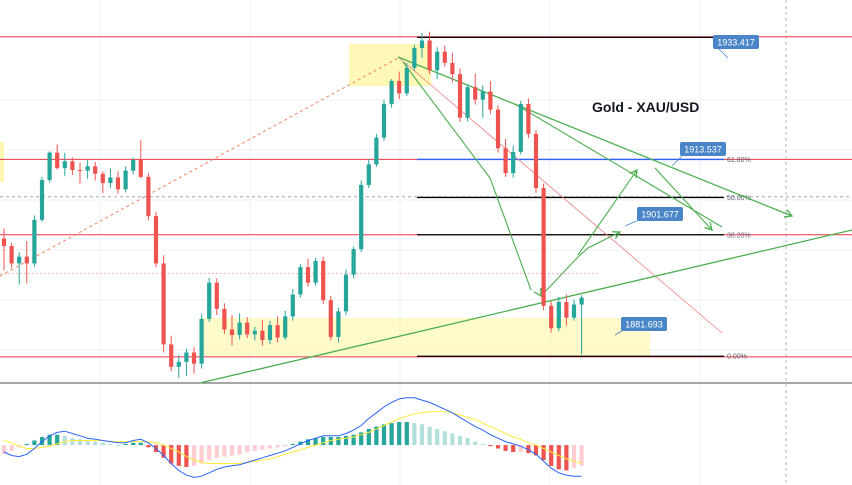  What do you see at coordinates (788, 213) in the screenshot?
I see `arrow-head-trend` at bounding box center [788, 213].